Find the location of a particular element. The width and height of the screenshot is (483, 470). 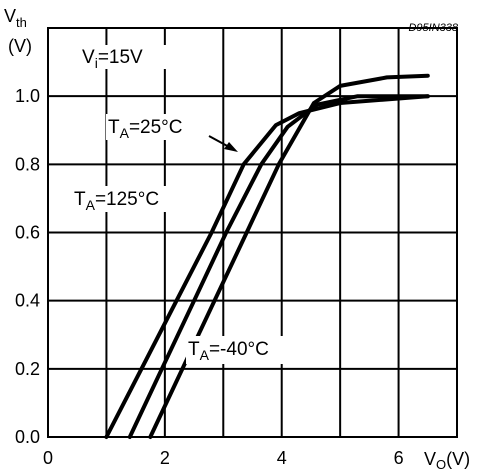

label-25c-bg is located at coordinates (158, 127).